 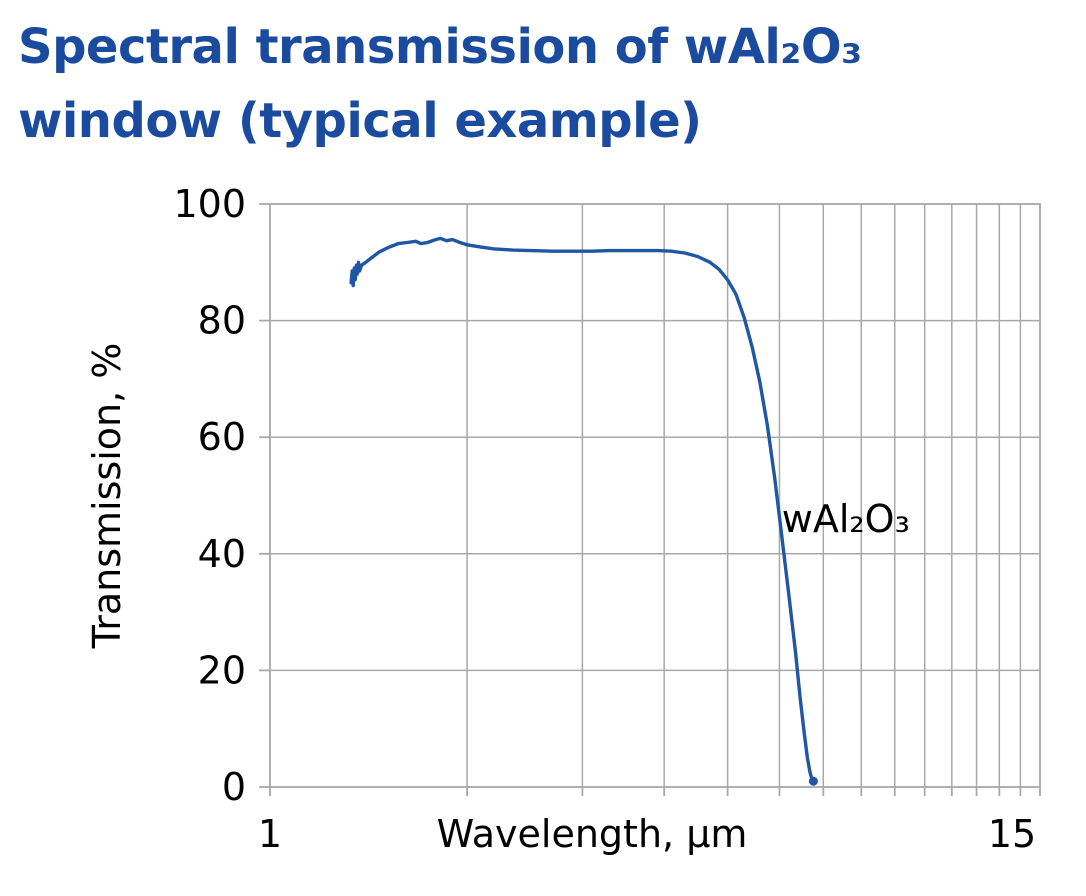 What do you see at coordinates (813, 781) in the screenshot?
I see `series-endpoint` at bounding box center [813, 781].